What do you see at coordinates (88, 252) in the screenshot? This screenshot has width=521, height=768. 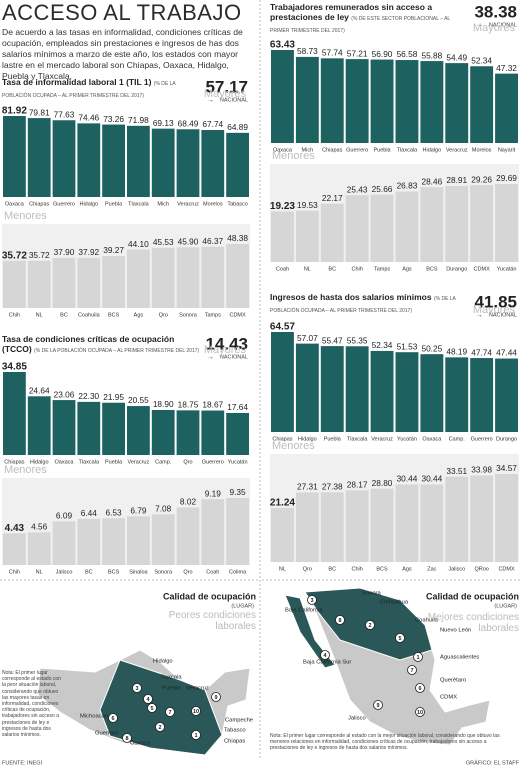 I see `value-label: 37.92` at bounding box center [88, 252].